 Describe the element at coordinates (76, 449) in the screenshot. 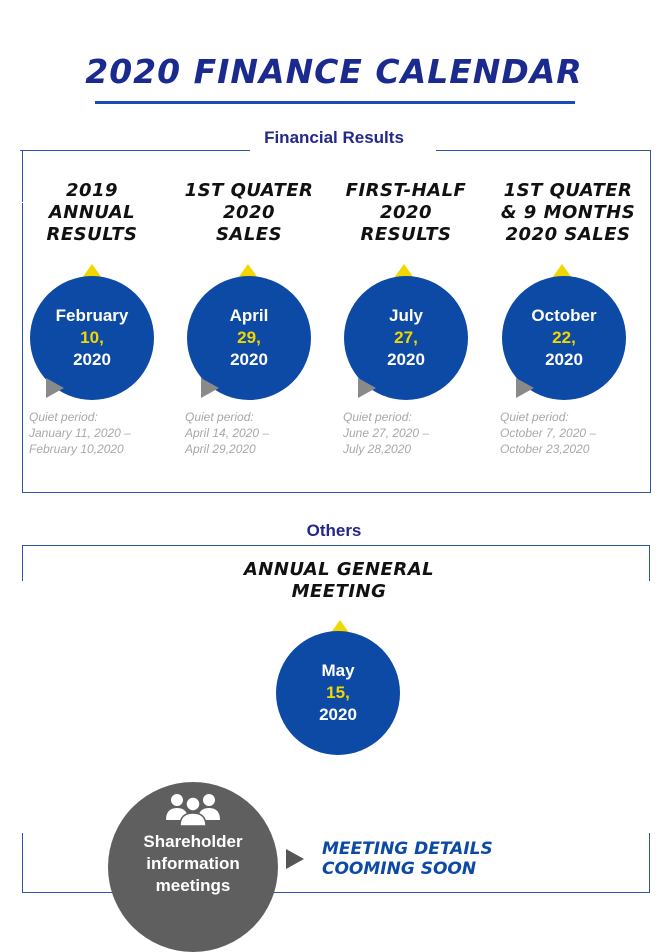

I see `quiet-line: February 10,2020` at that location.